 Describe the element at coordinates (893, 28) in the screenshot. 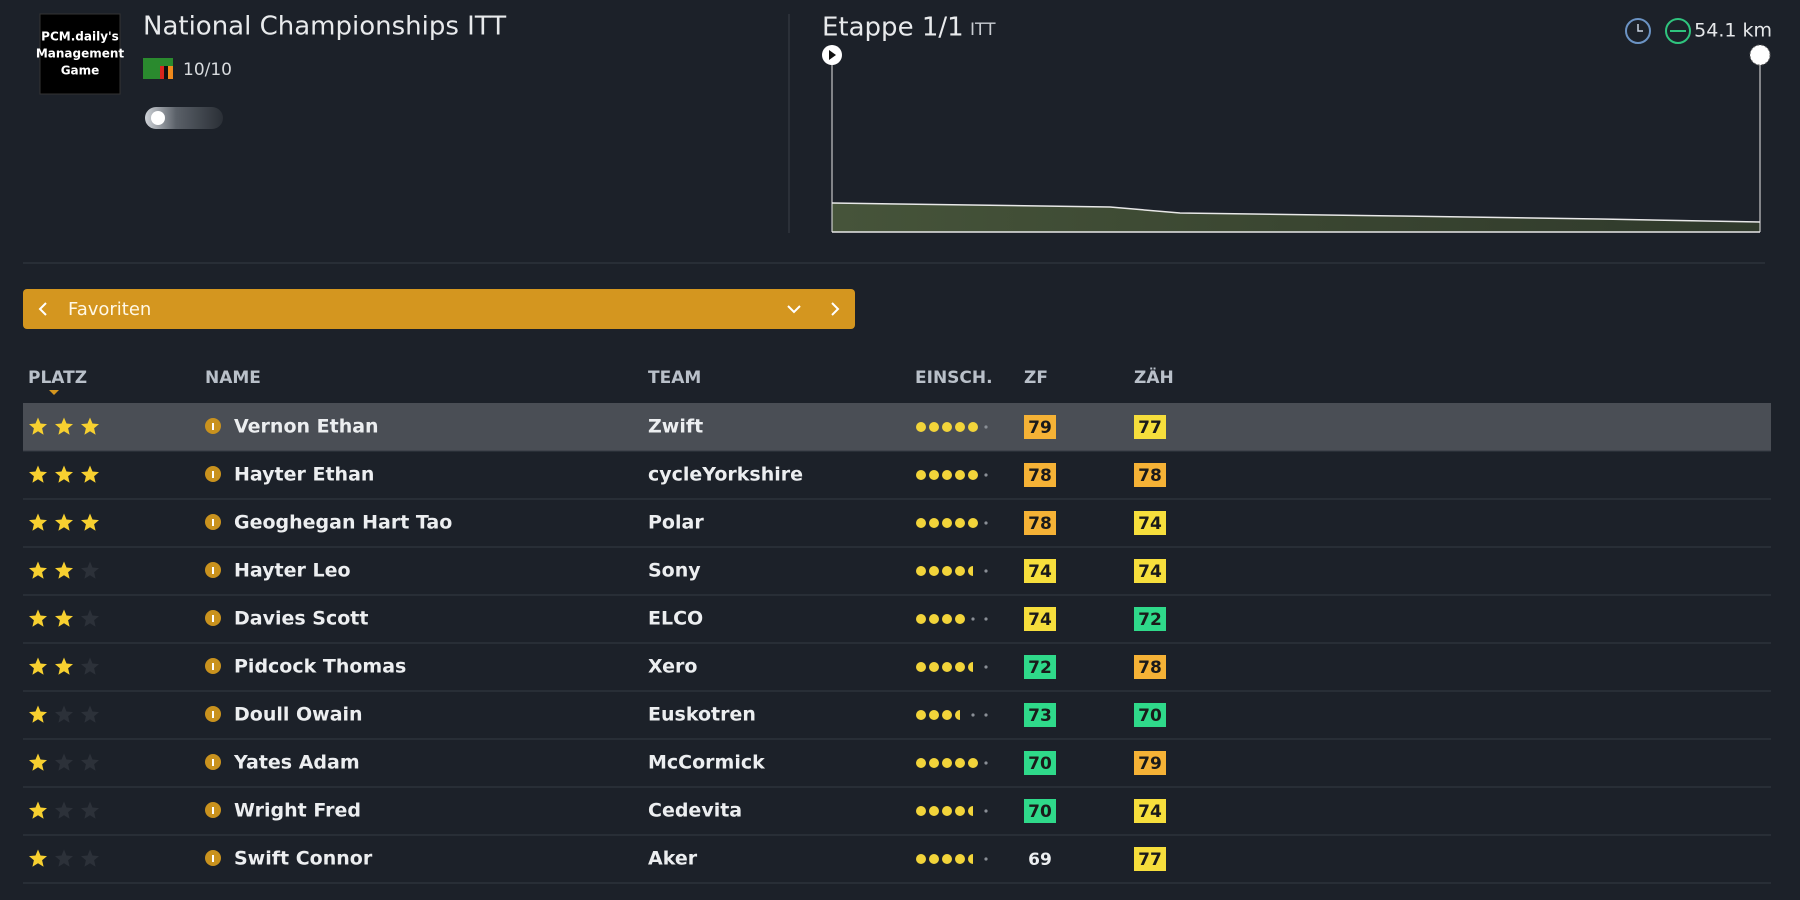

I see `stage-title: Etappe 1/1` at that location.